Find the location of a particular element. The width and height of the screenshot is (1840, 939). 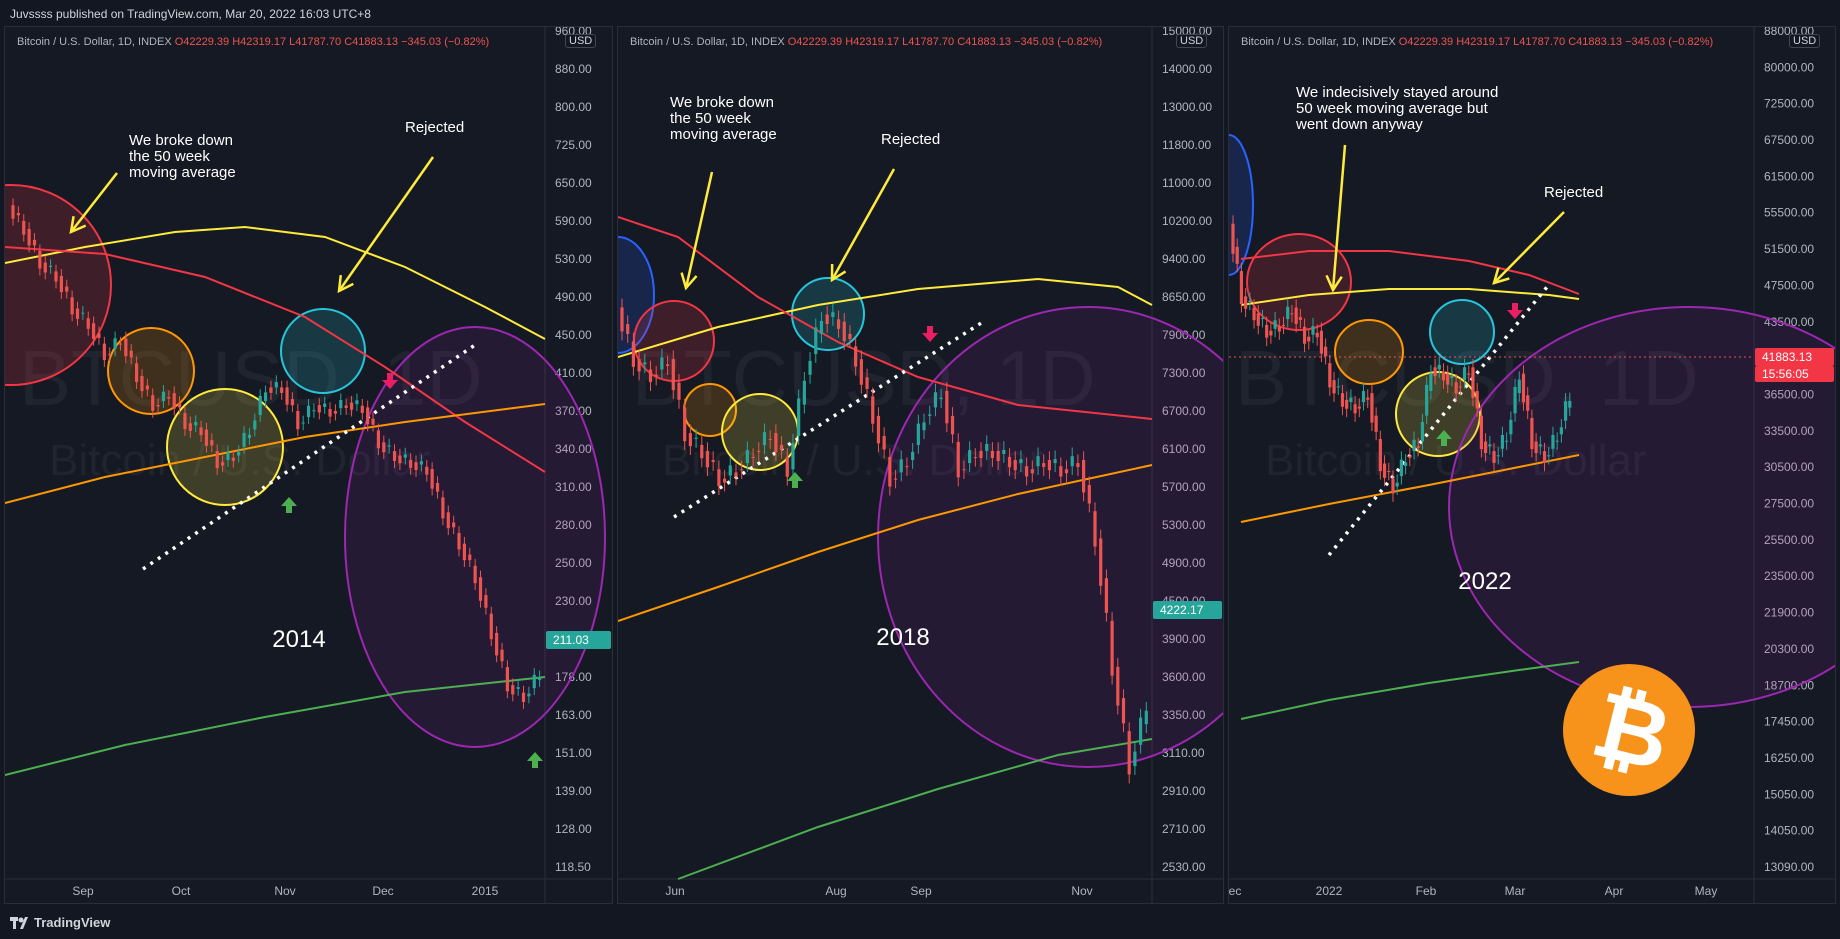

y-tick-label: 67500.00 is located at coordinates (1789, 140).